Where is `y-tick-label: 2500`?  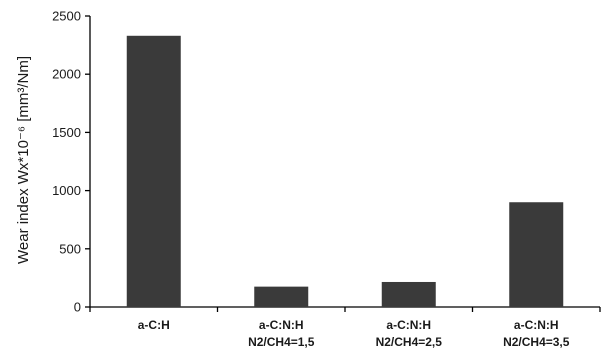 y-tick-label: 2500 is located at coordinates (66, 16).